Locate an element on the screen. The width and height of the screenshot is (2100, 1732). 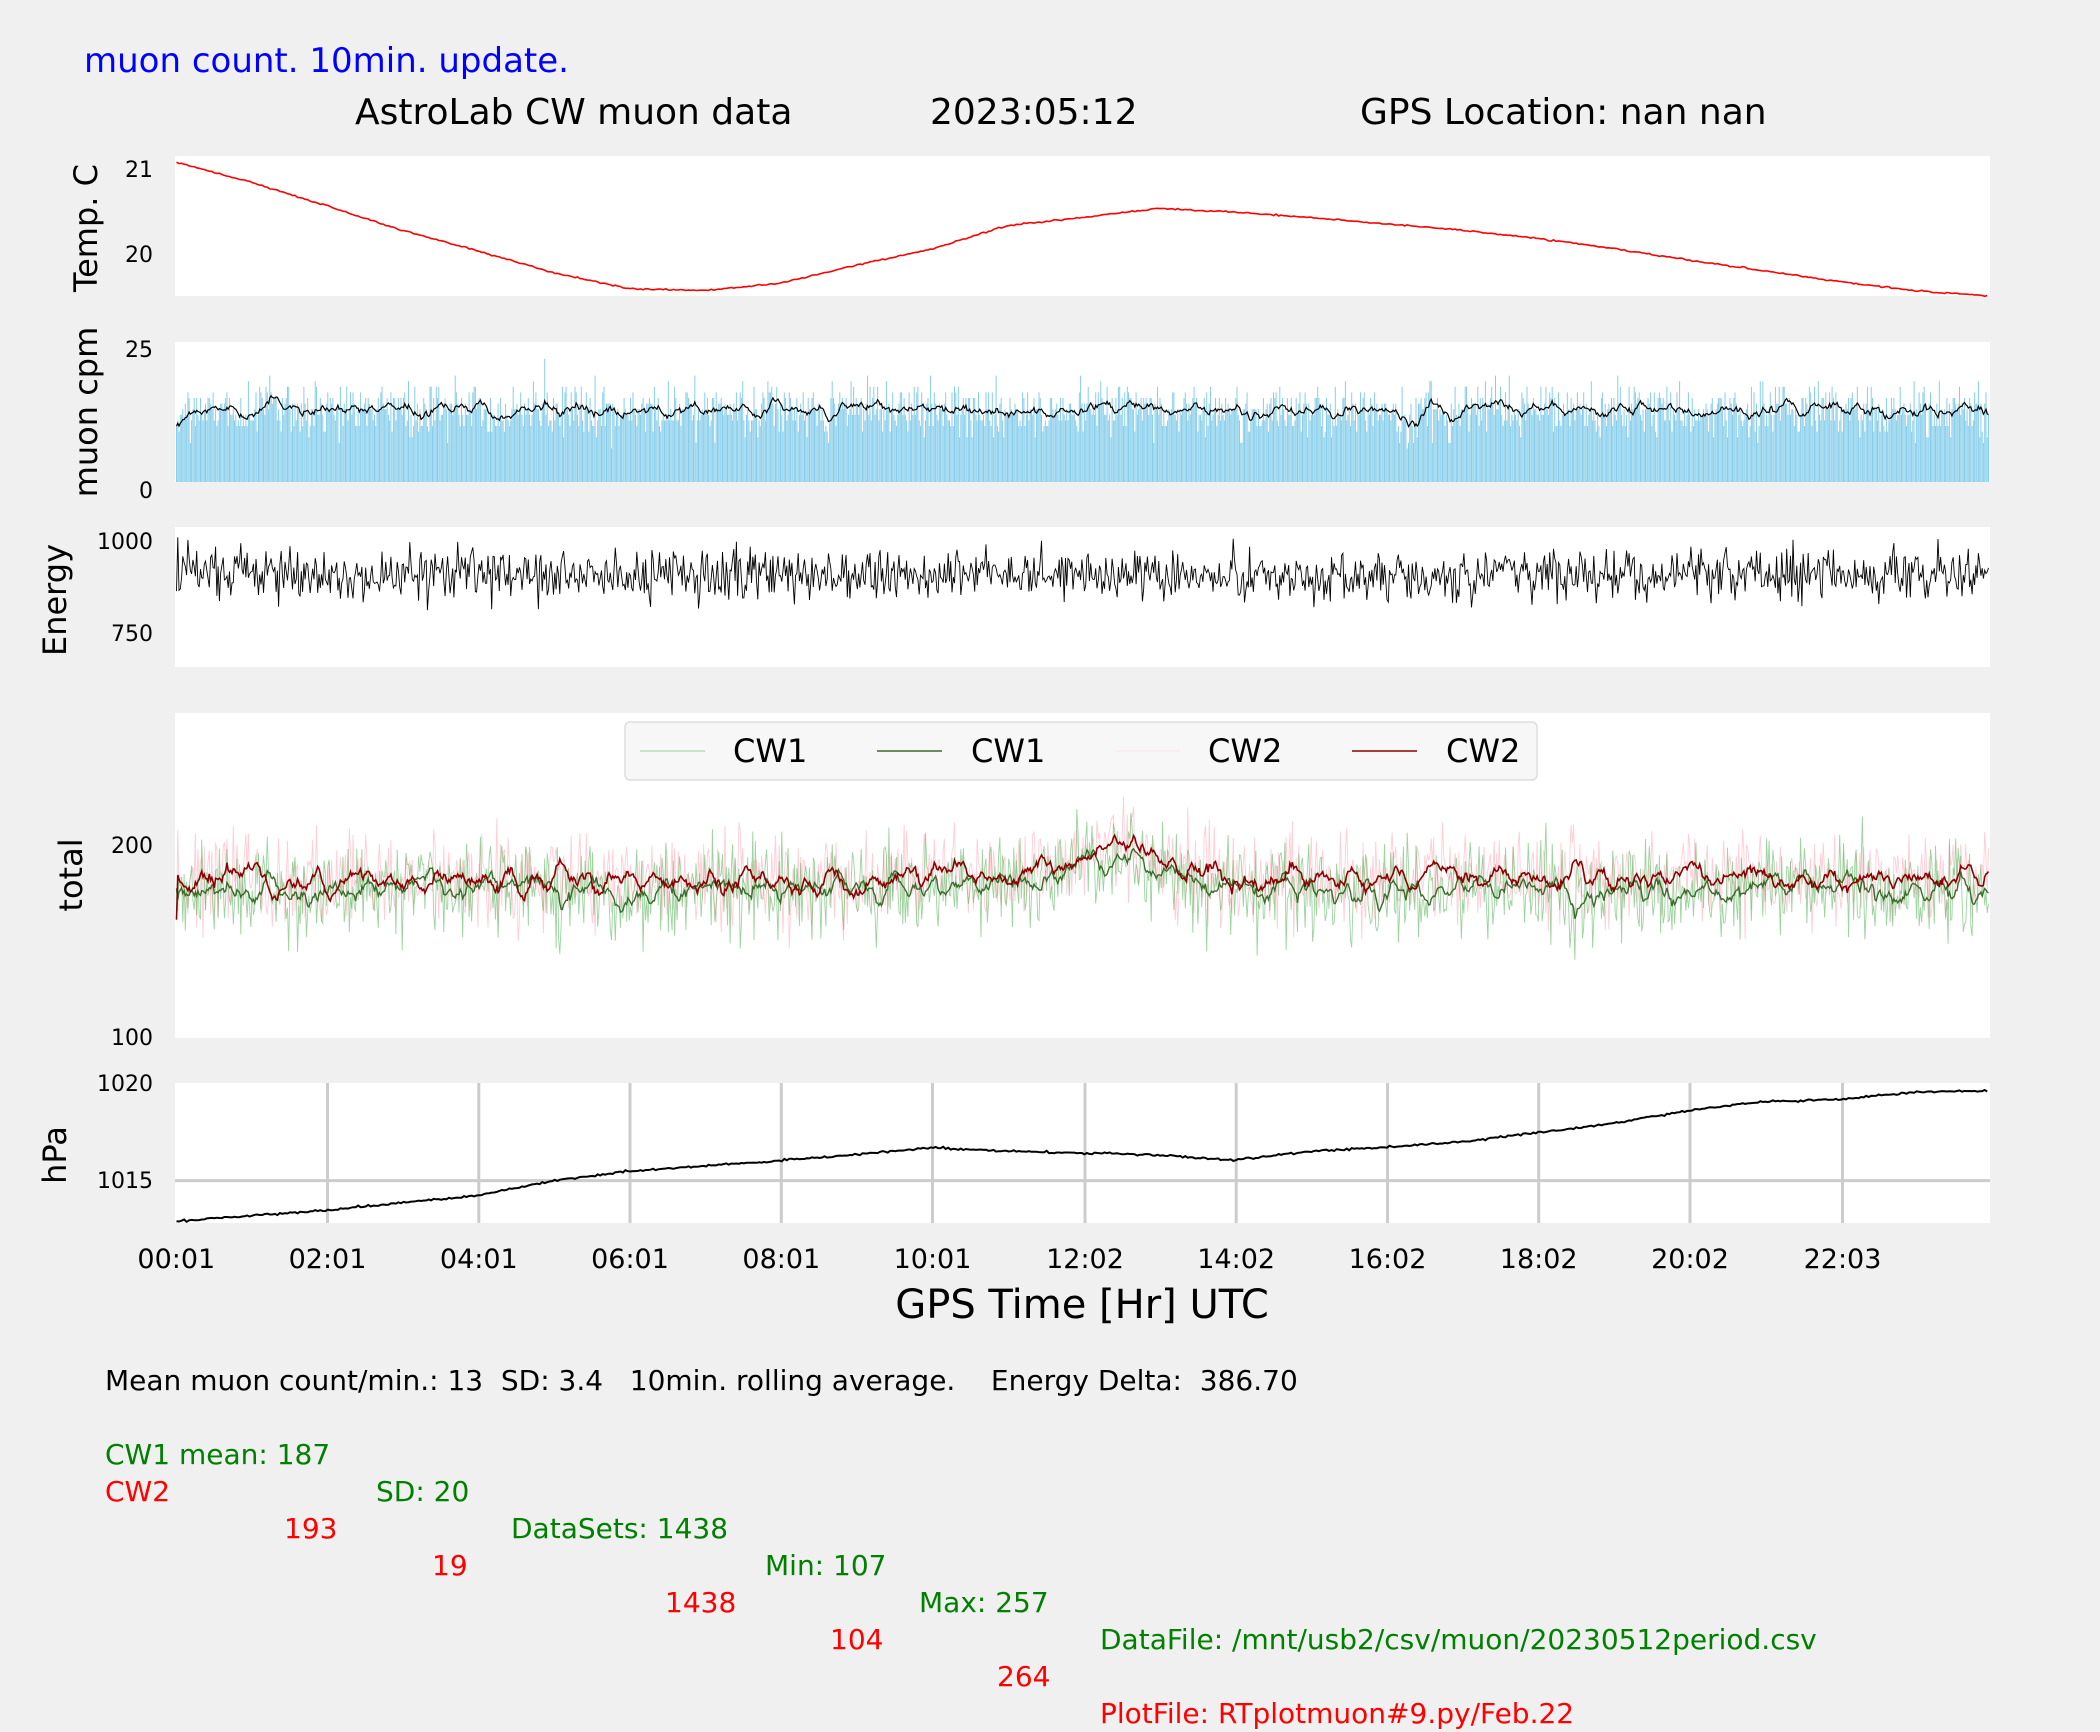
energy-ylabel: Energy is located at coordinates (55, 600).